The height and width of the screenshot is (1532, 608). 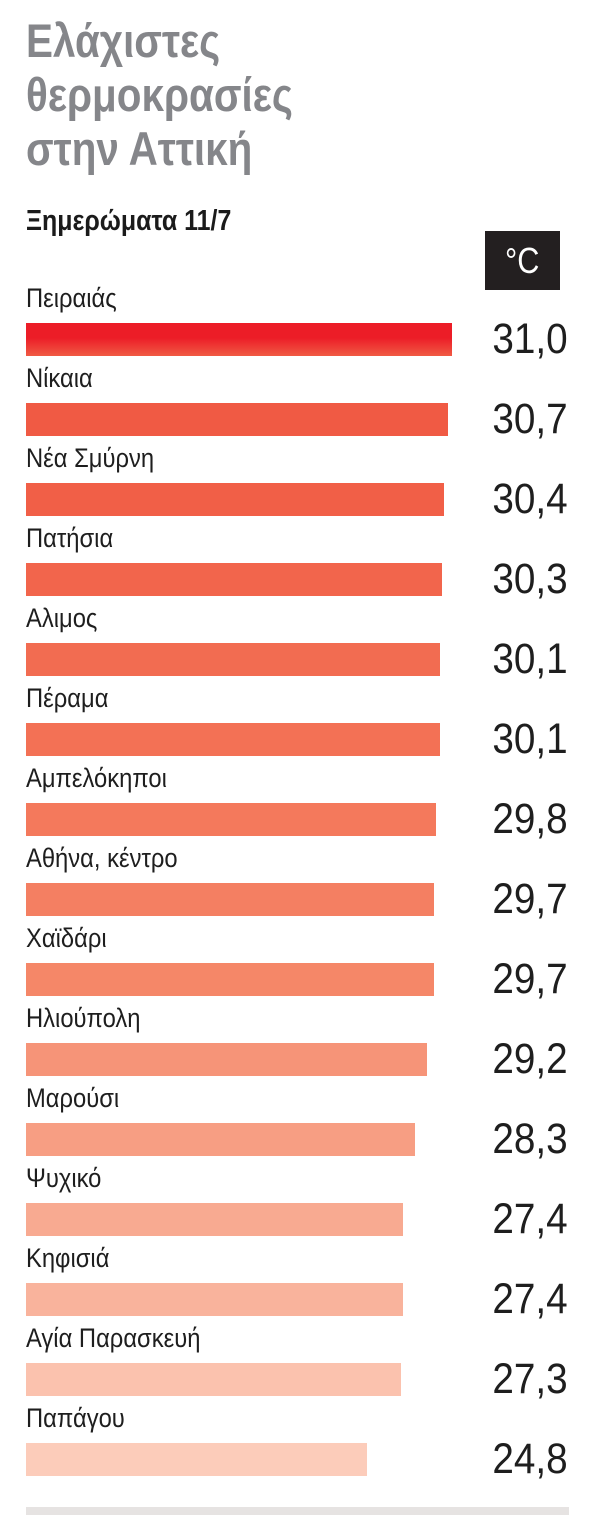 What do you see at coordinates (530, 1139) in the screenshot?
I see `row-value: 28,3` at bounding box center [530, 1139].